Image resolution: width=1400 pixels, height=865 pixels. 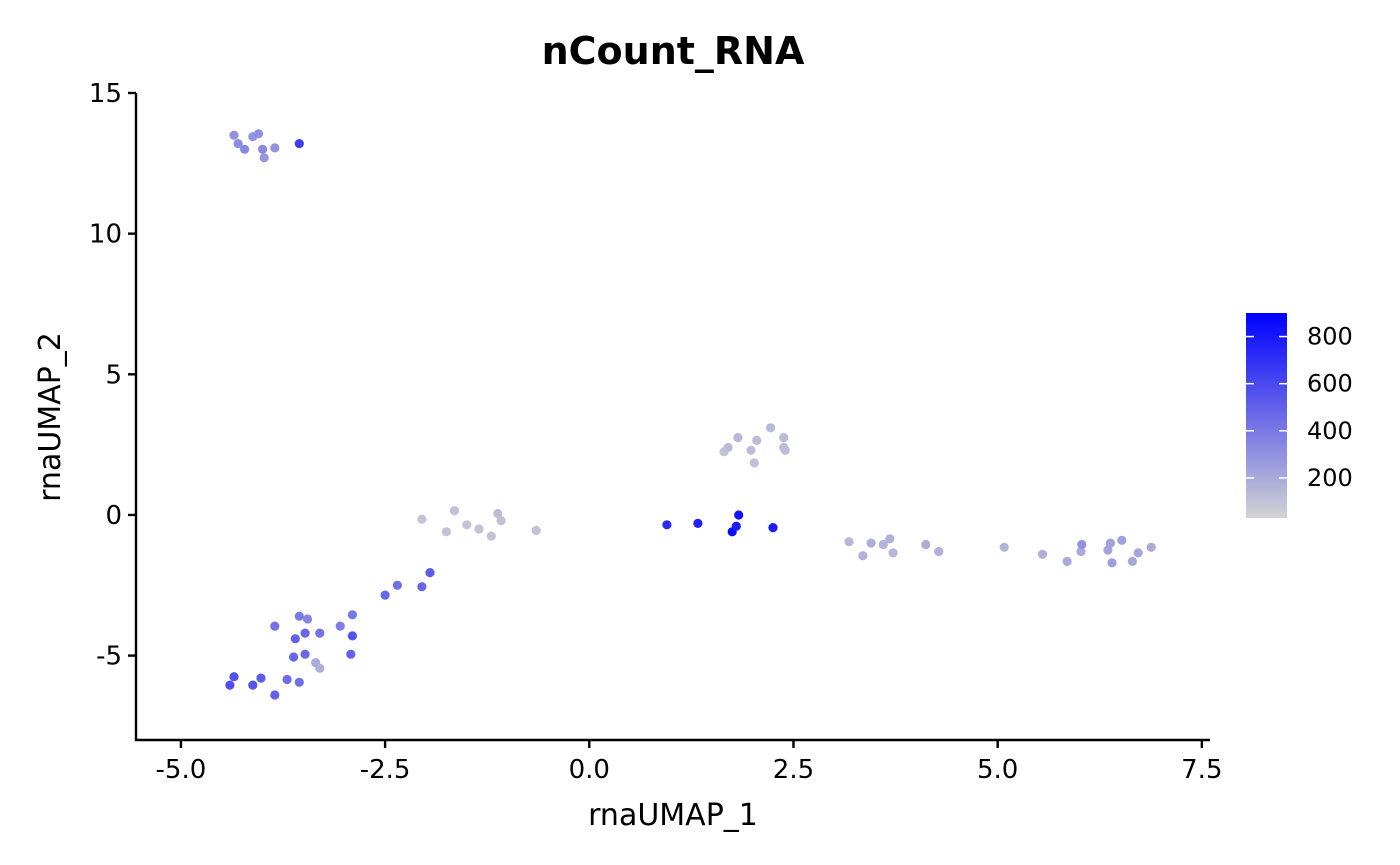 What do you see at coordinates (385, 770) in the screenshot?
I see `x-tick-label: -2.5` at bounding box center [385, 770].